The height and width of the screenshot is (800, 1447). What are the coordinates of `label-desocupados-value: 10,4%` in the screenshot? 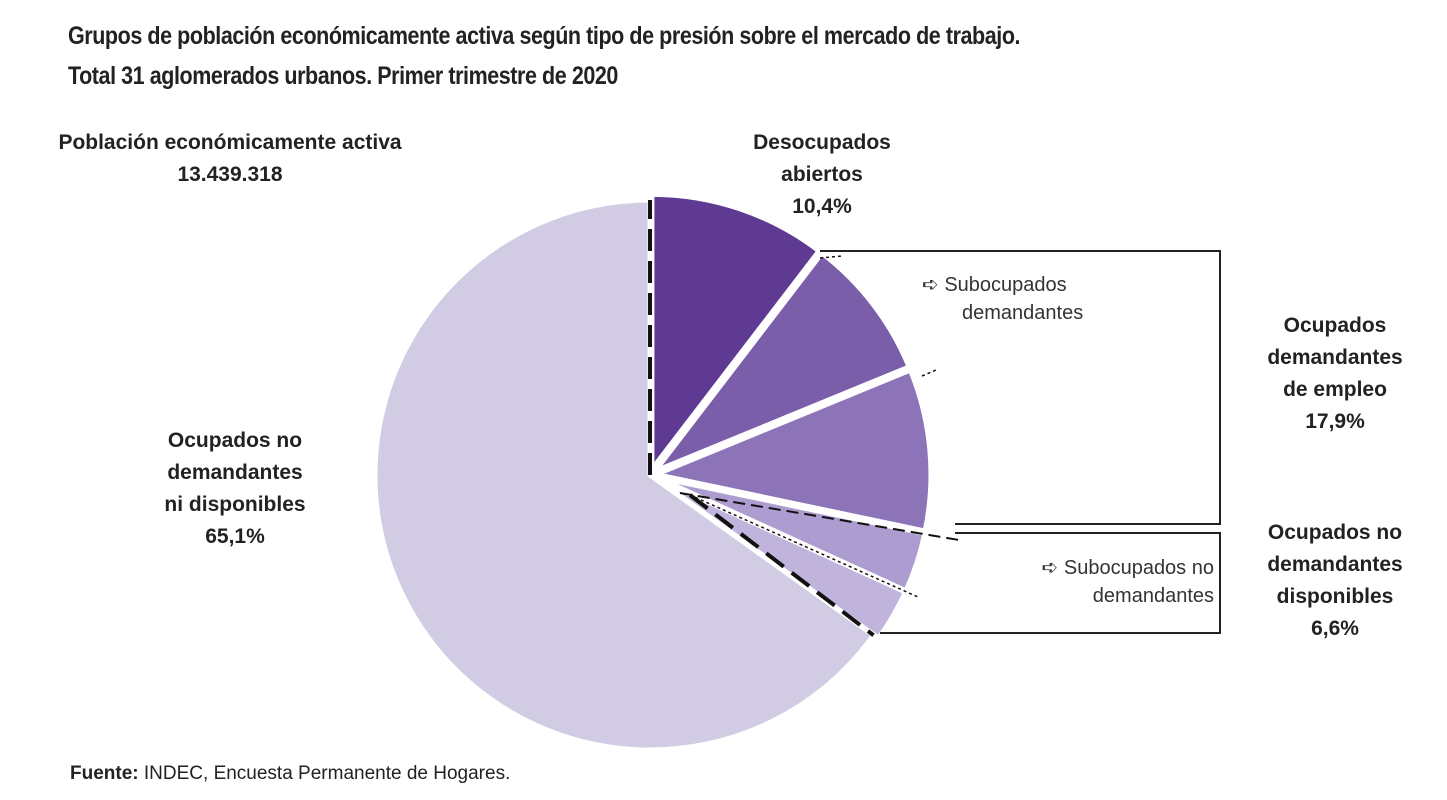 It's located at (822, 206).